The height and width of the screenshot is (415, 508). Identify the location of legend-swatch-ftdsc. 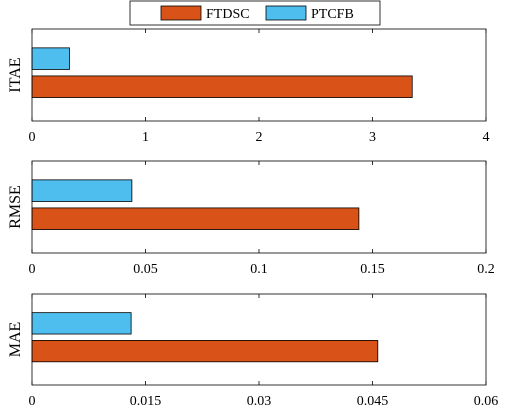
(181, 13).